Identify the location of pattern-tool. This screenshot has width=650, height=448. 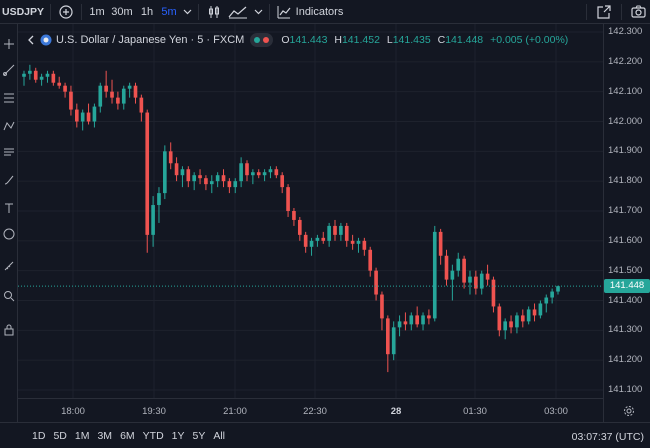
(8, 126).